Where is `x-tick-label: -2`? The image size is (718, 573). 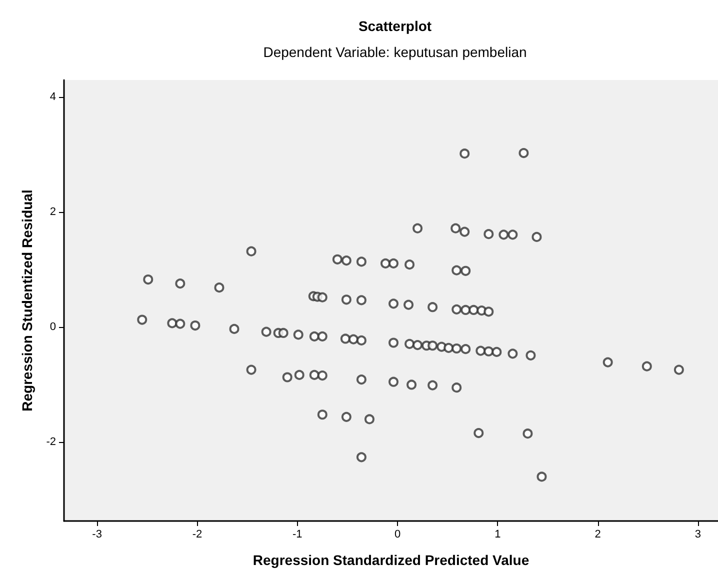
x-tick-label: -2 is located at coordinates (197, 534).